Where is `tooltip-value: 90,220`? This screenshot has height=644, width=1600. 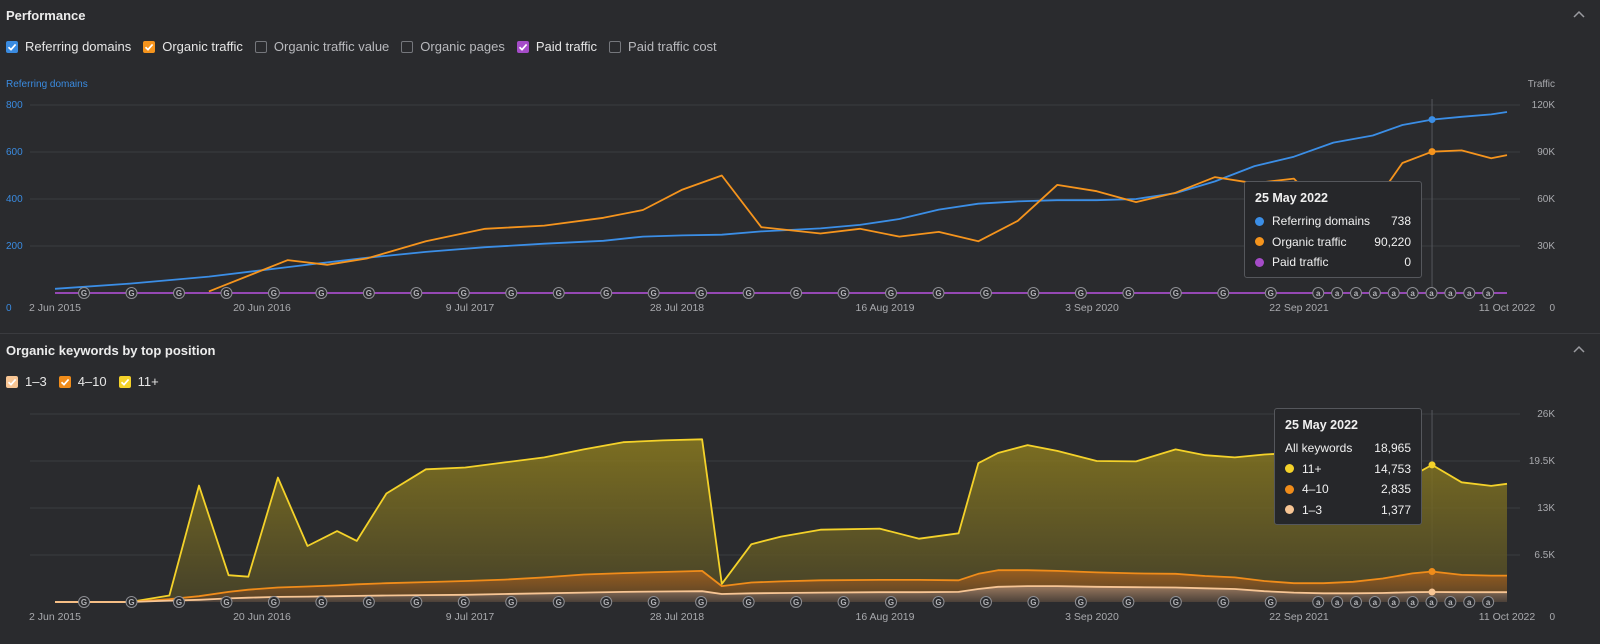 tooltip-value: 90,220 is located at coordinates (1392, 241).